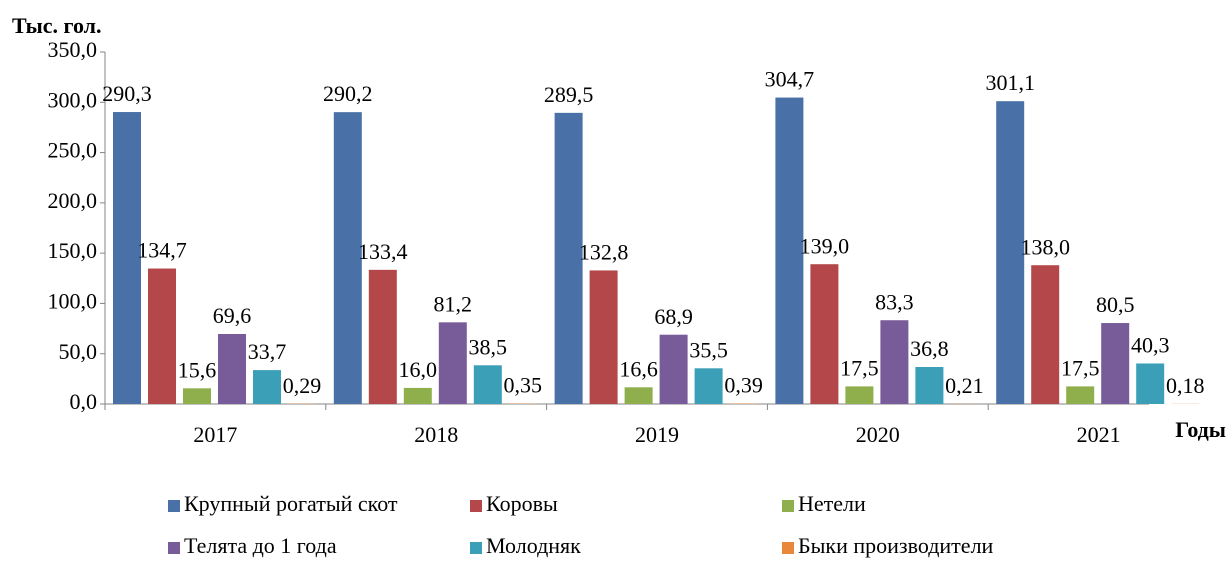 This screenshot has height=565, width=1230. What do you see at coordinates (453, 303) in the screenshot?
I see `value-label: 81,2` at bounding box center [453, 303].